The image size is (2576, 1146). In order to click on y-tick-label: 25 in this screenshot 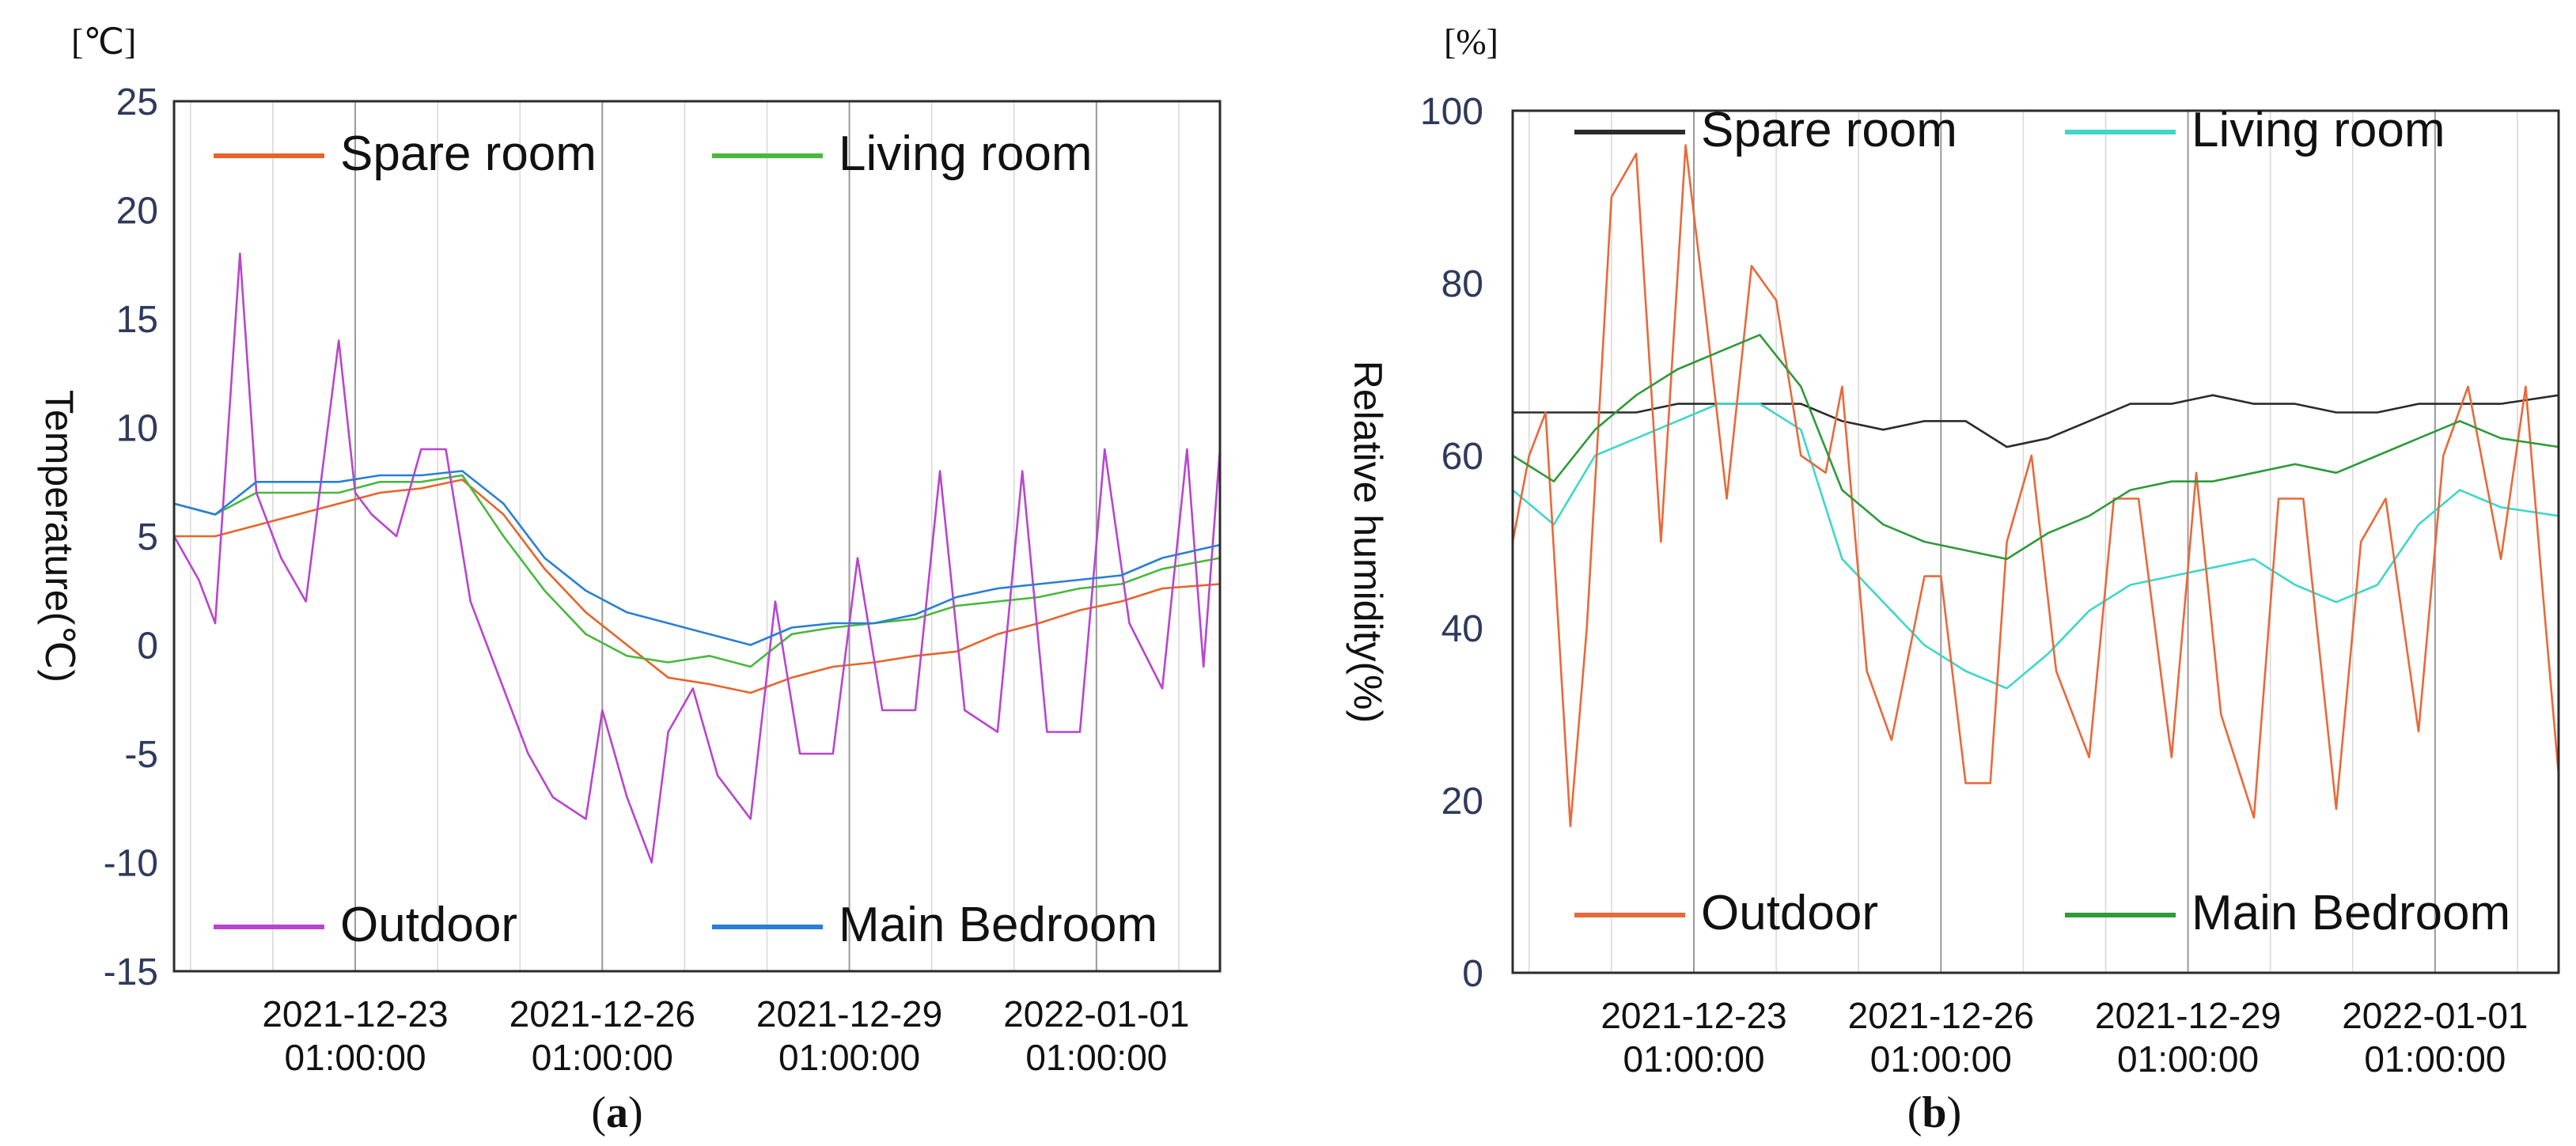, I will do `click(137, 102)`.